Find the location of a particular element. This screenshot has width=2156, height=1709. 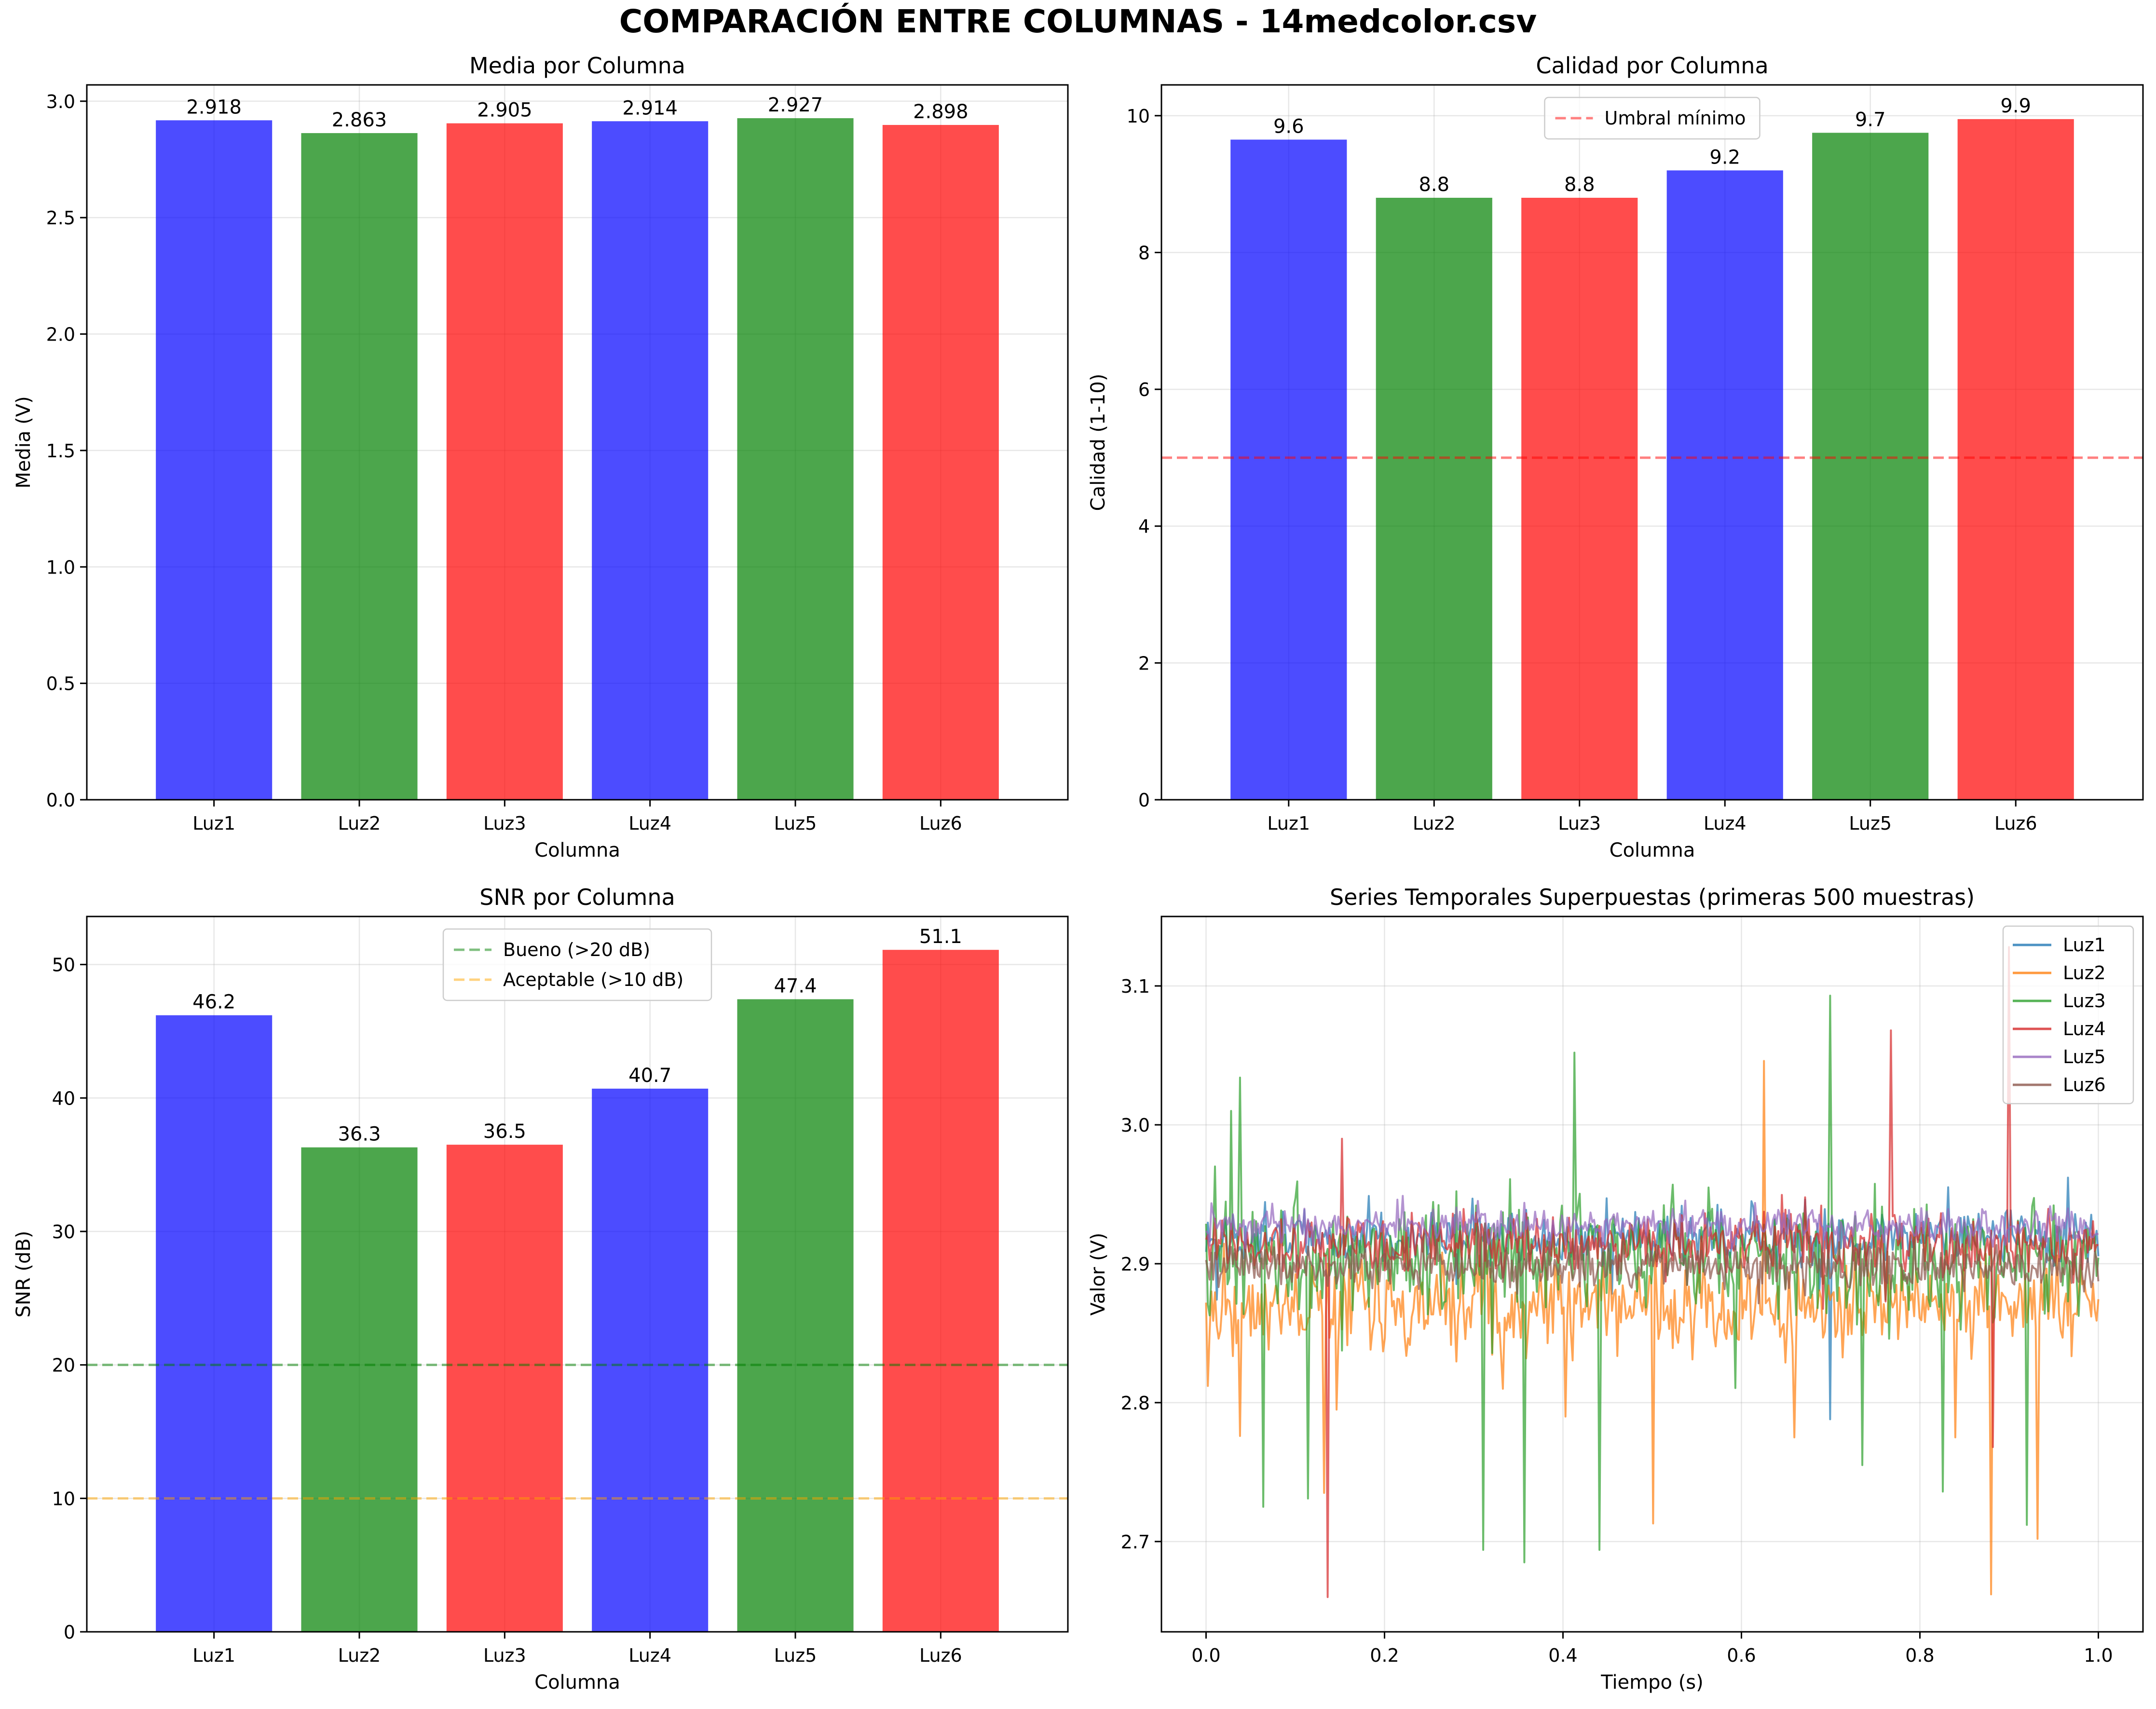

chart-2-legend-label: Aceptable (>10 dB) is located at coordinates (593, 979).